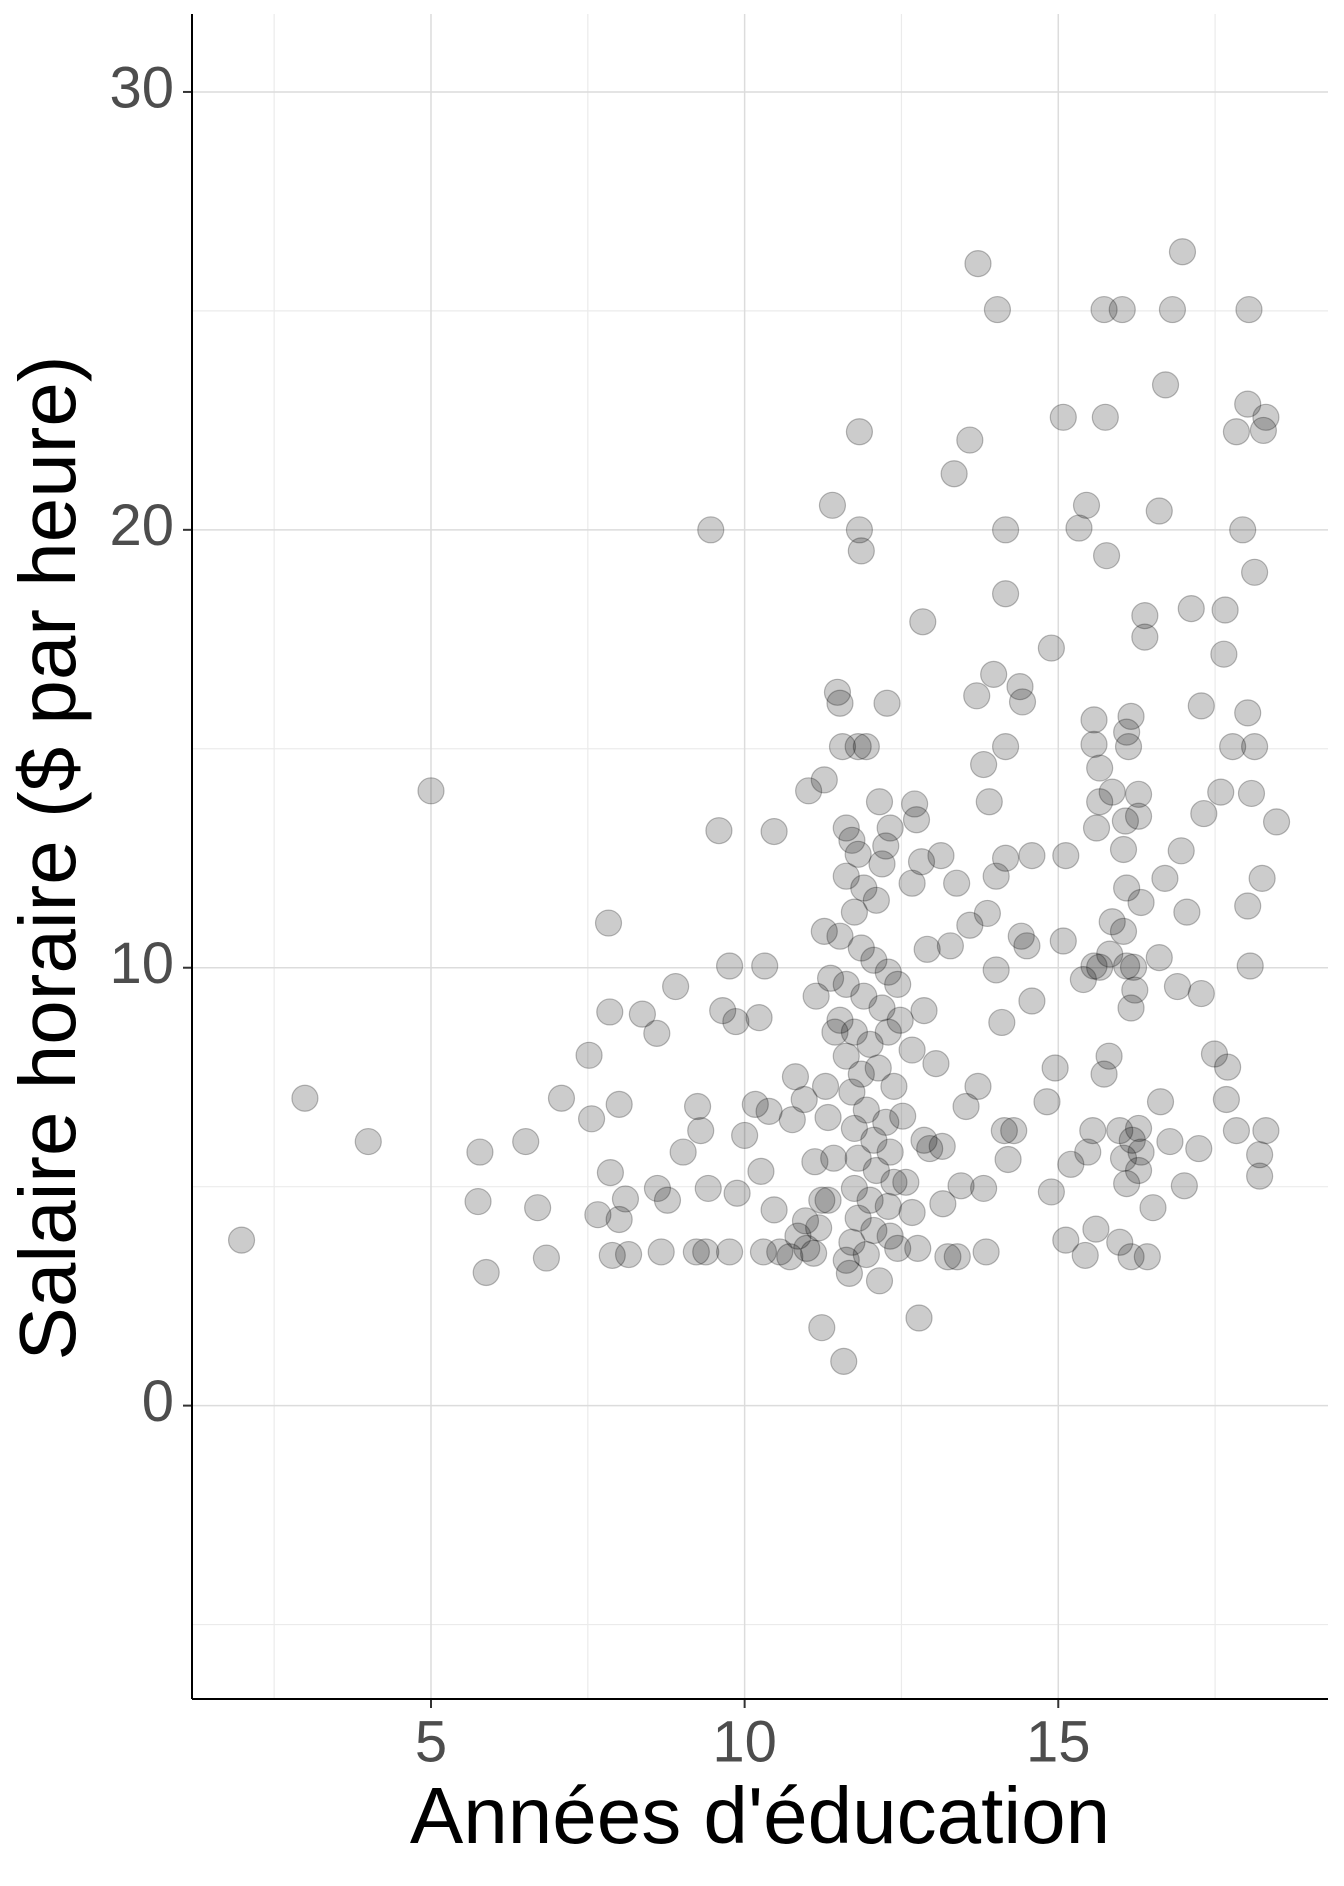  What do you see at coordinates (744, 1741) in the screenshot?
I see `x-tick-label: 10` at bounding box center [744, 1741].